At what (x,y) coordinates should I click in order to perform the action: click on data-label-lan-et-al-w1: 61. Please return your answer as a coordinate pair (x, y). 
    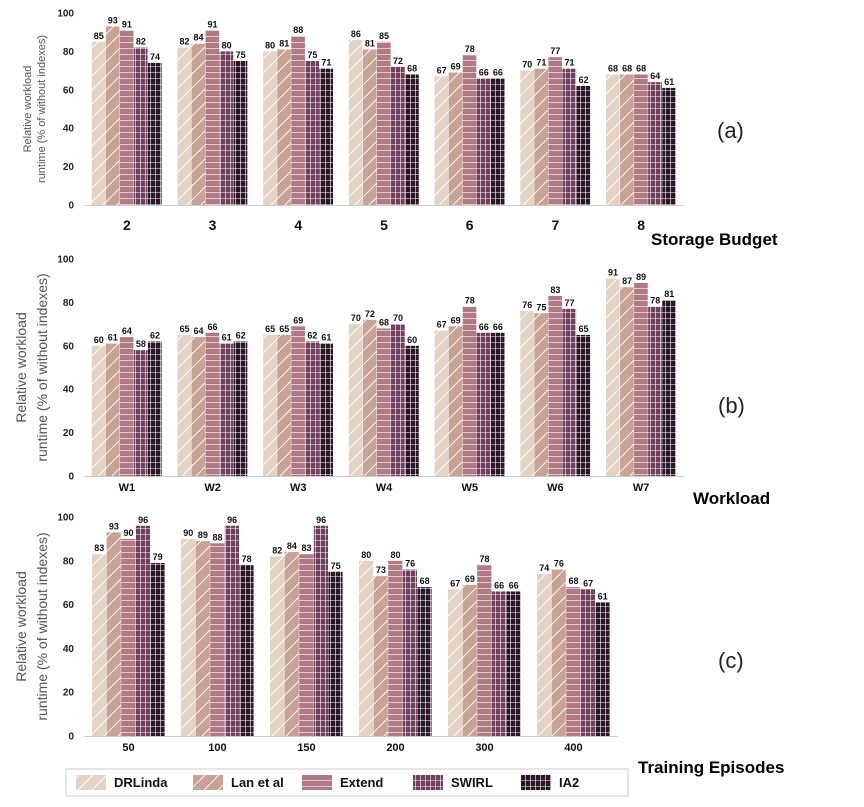
    Looking at the image, I should click on (113, 338).